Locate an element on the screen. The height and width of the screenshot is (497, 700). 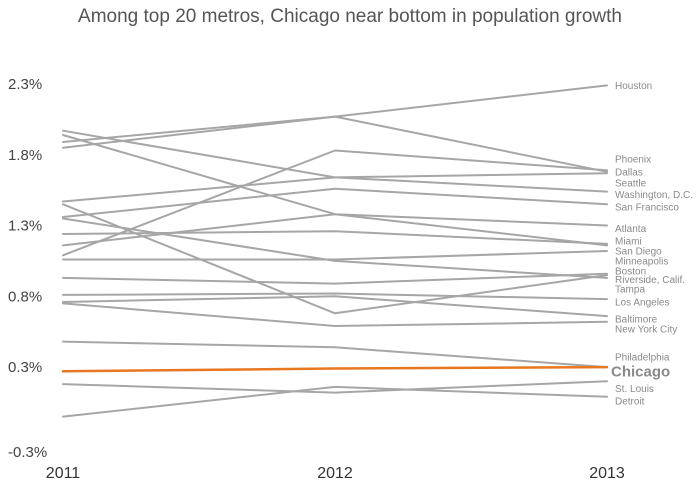
metro-label: Los Angeles is located at coordinates (642, 302).